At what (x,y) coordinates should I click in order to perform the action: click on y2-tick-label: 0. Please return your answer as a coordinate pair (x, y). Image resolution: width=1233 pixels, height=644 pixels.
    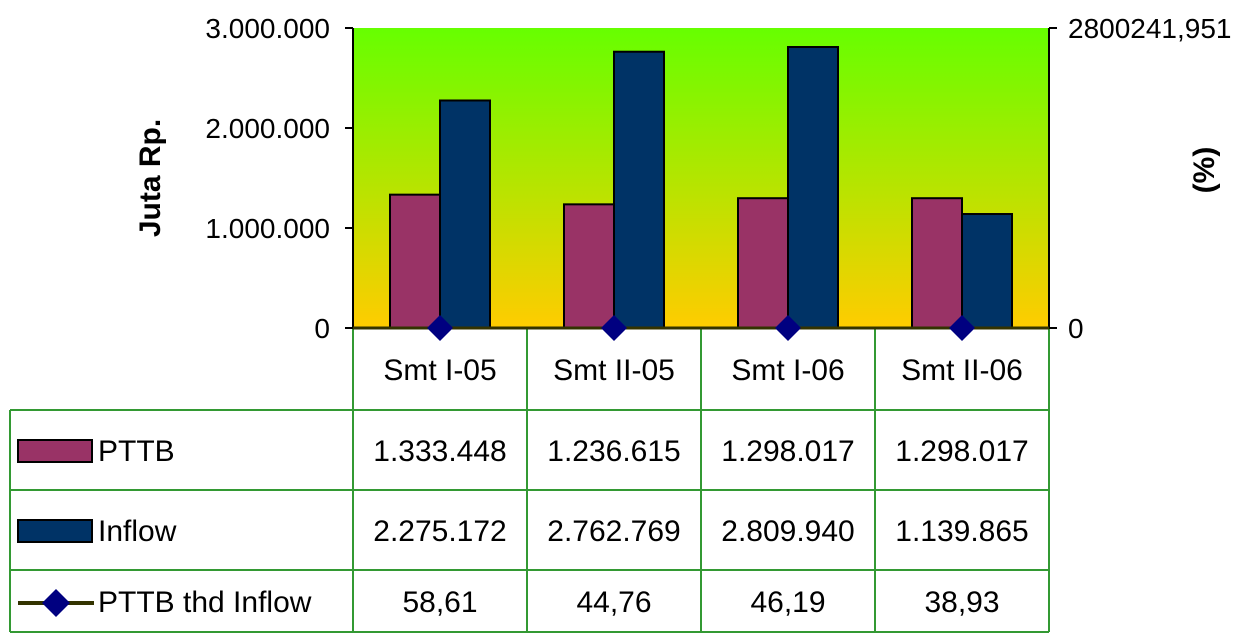
    Looking at the image, I should click on (1076, 328).